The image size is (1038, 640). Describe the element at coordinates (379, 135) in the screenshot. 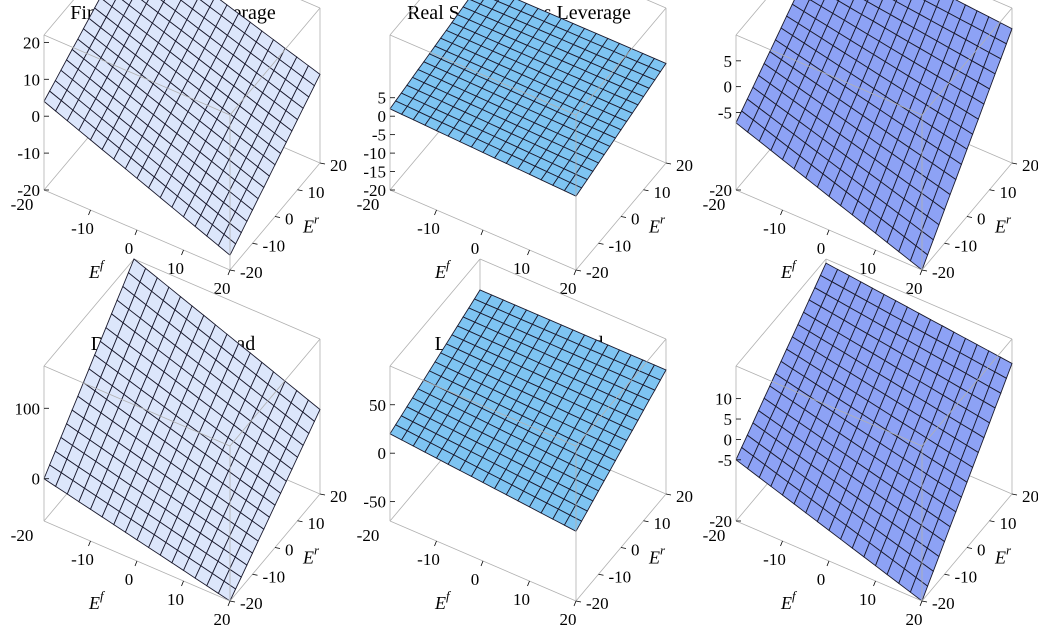

I see `z-tick-label: -5` at that location.